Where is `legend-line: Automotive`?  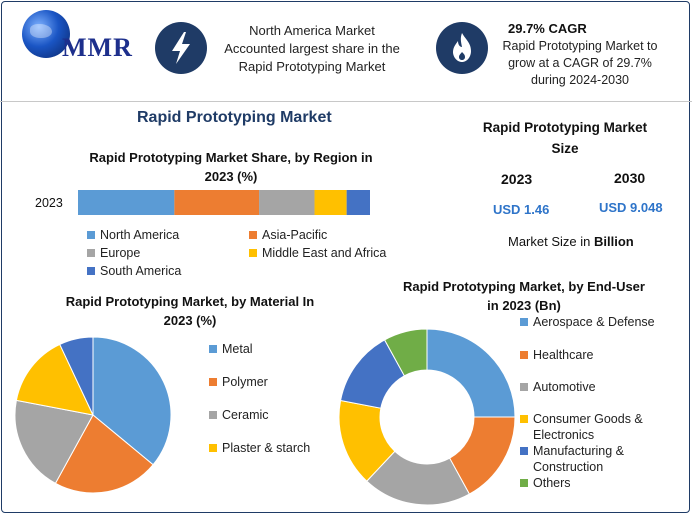
legend-line: Automotive is located at coordinates (558, 387).